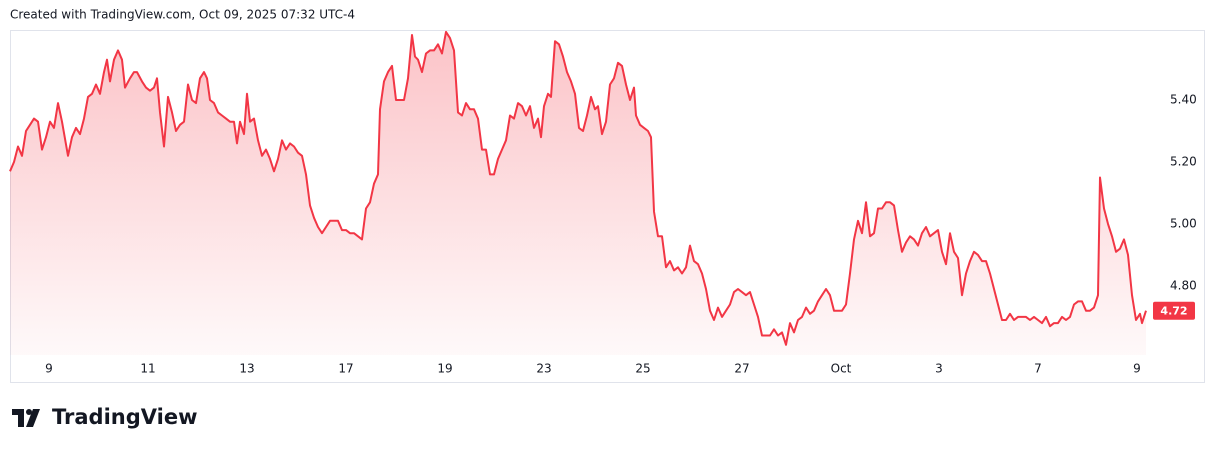 The image size is (1215, 451). Describe the element at coordinates (841, 369) in the screenshot. I see `x-tick-label: Oct` at that location.